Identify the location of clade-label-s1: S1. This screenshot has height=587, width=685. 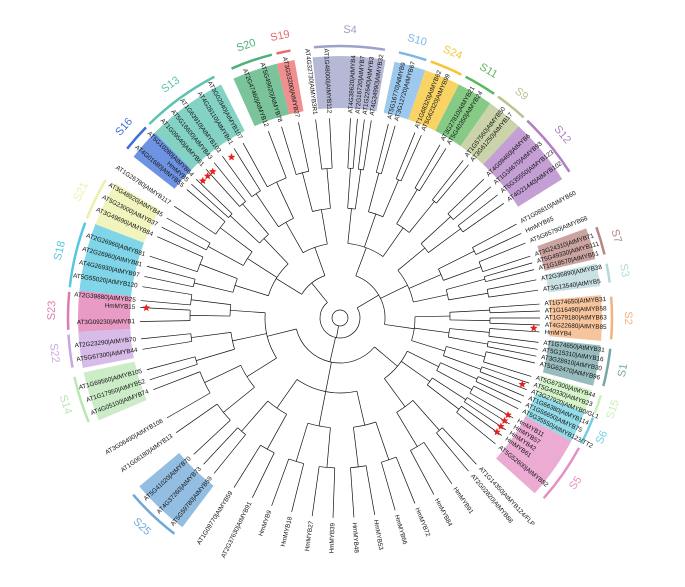
(623, 370).